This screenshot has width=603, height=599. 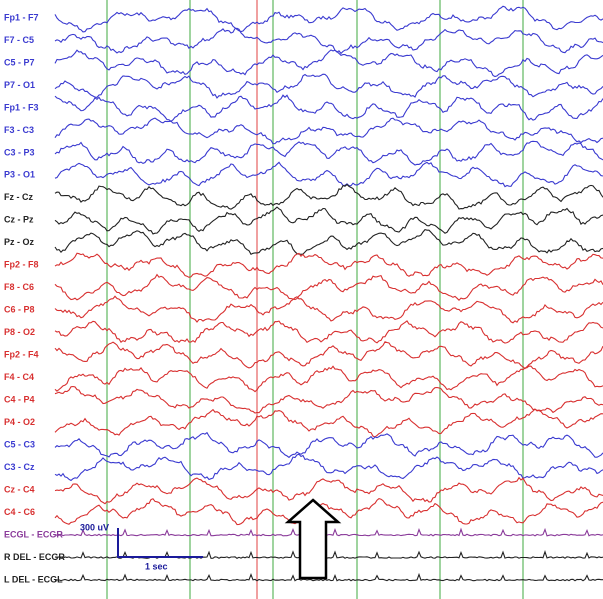 I want to click on channel-label: C4 - C6, so click(x=19, y=512).